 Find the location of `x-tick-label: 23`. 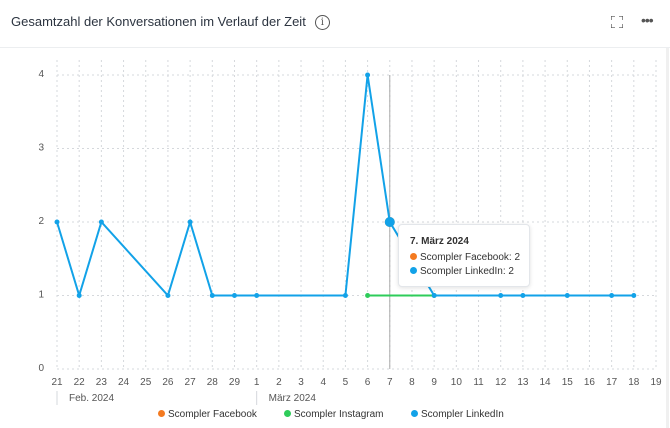

x-tick-label: 23 is located at coordinates (102, 382).